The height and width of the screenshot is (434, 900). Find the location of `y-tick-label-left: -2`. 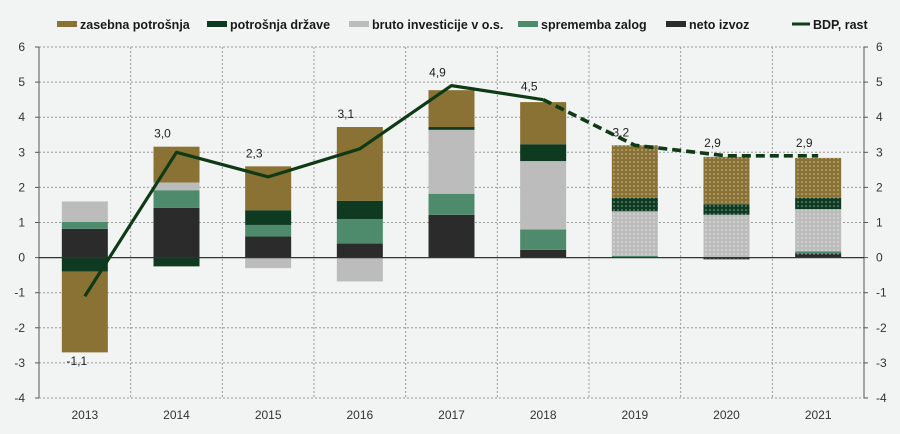

y-tick-label-left: -2 is located at coordinates (19, 328).